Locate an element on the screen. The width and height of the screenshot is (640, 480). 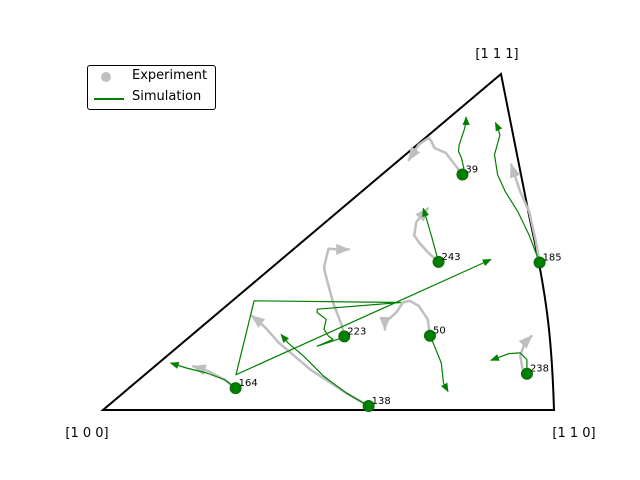
legend: Experiment Simulation is located at coordinates (151, 87).